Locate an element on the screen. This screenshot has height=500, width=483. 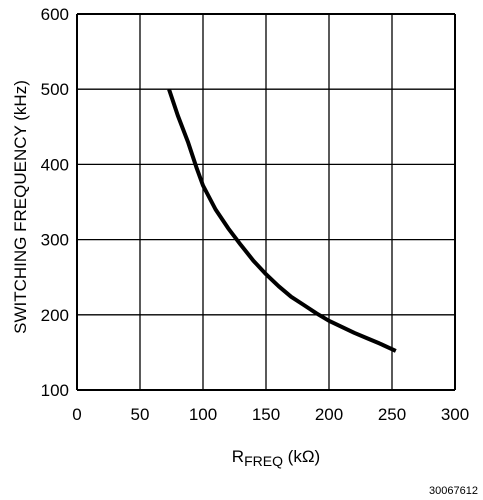
x-axis-title: RFREQ (kΩ) is located at coordinates (276, 458).